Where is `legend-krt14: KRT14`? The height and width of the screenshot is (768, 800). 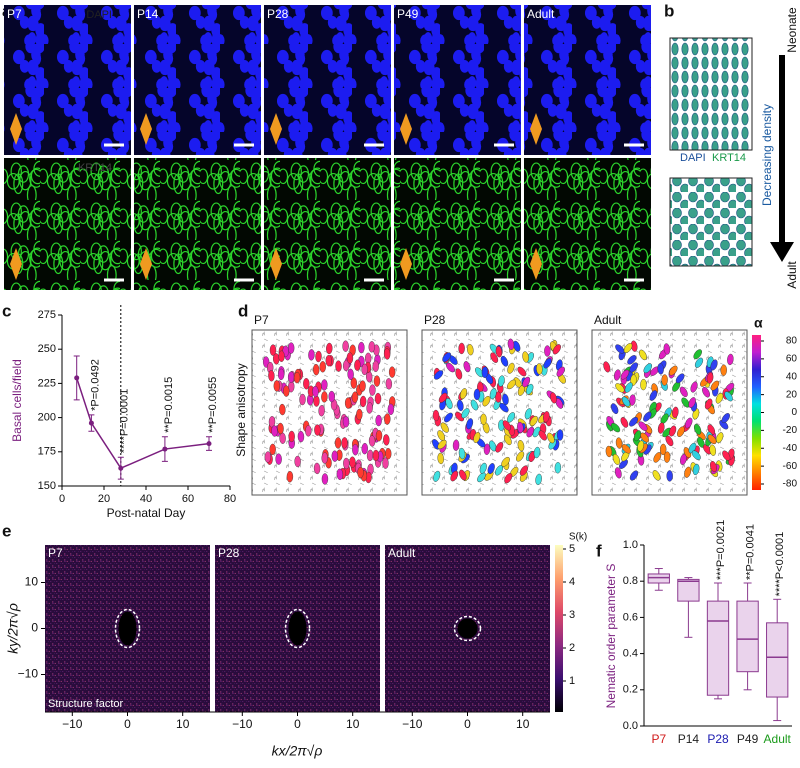 legend-krt14: KRT14 is located at coordinates (729, 158).